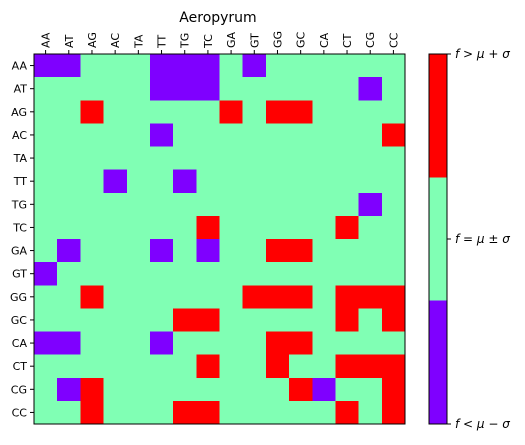 Image resolution: width=525 pixels, height=445 pixels. I want to click on heatmap-cell-CC-AA, so click(46, 412).